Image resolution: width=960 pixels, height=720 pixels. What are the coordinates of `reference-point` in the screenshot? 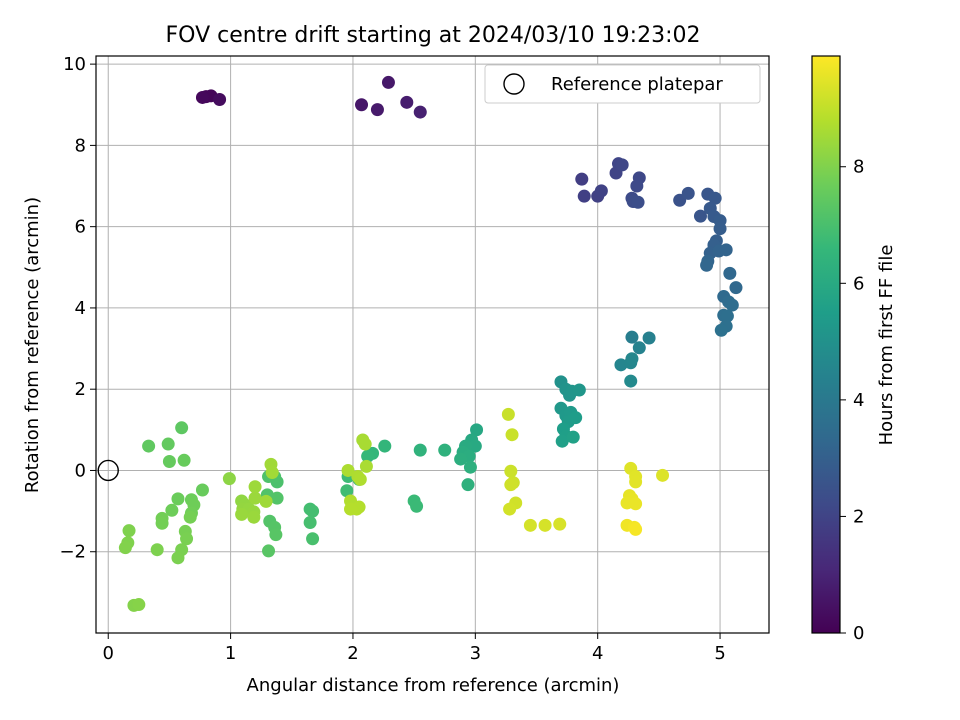 It's located at (108, 470).